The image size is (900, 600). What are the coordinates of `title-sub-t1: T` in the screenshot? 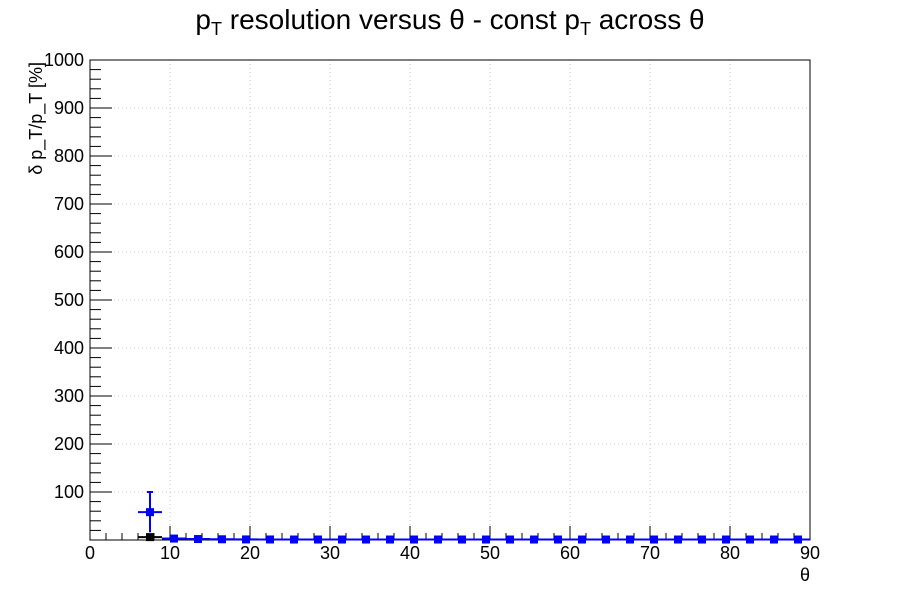 It's located at (216, 29).